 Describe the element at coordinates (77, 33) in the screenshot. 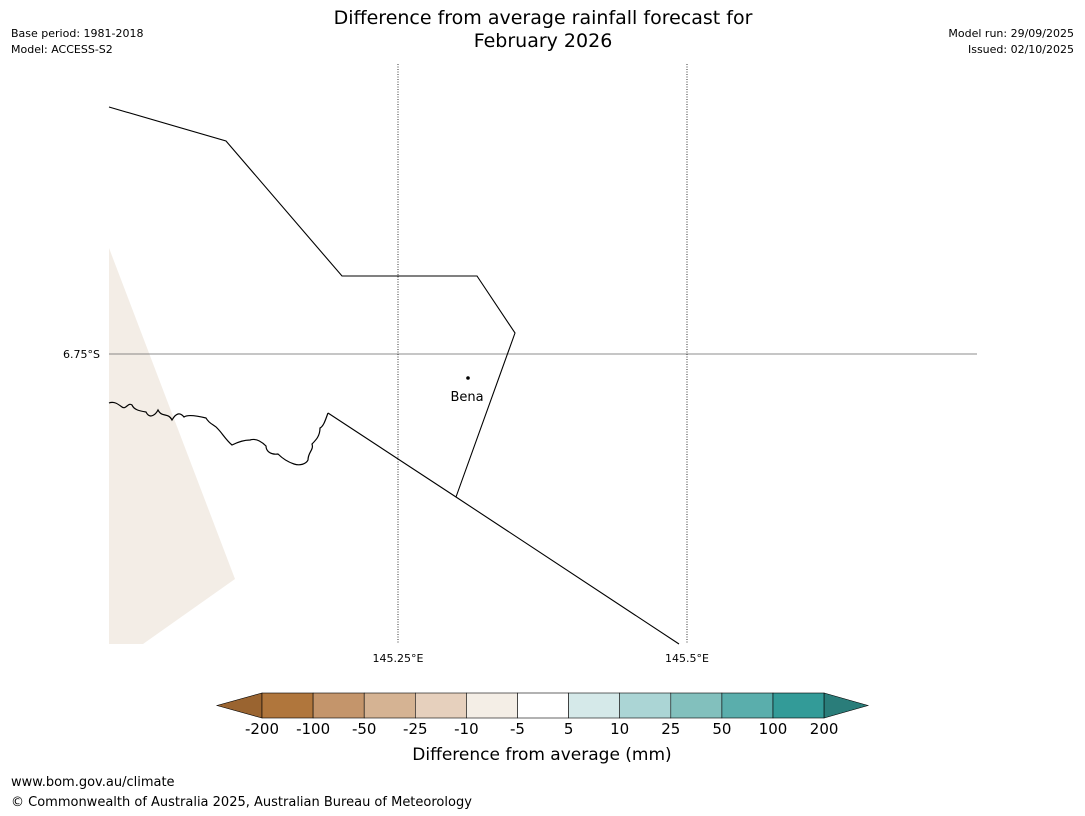

I see `base-period: Base period: 1981-2018` at that location.